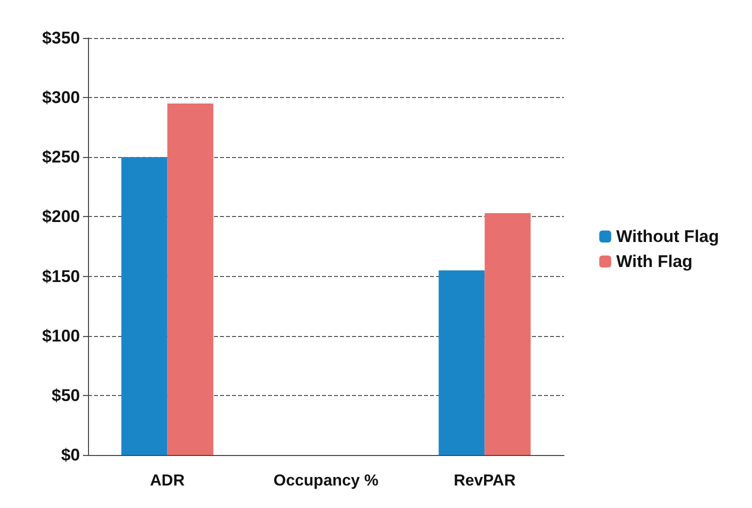 This screenshot has width=752, height=508. I want to click on y-tick-label: $250, so click(61, 157).